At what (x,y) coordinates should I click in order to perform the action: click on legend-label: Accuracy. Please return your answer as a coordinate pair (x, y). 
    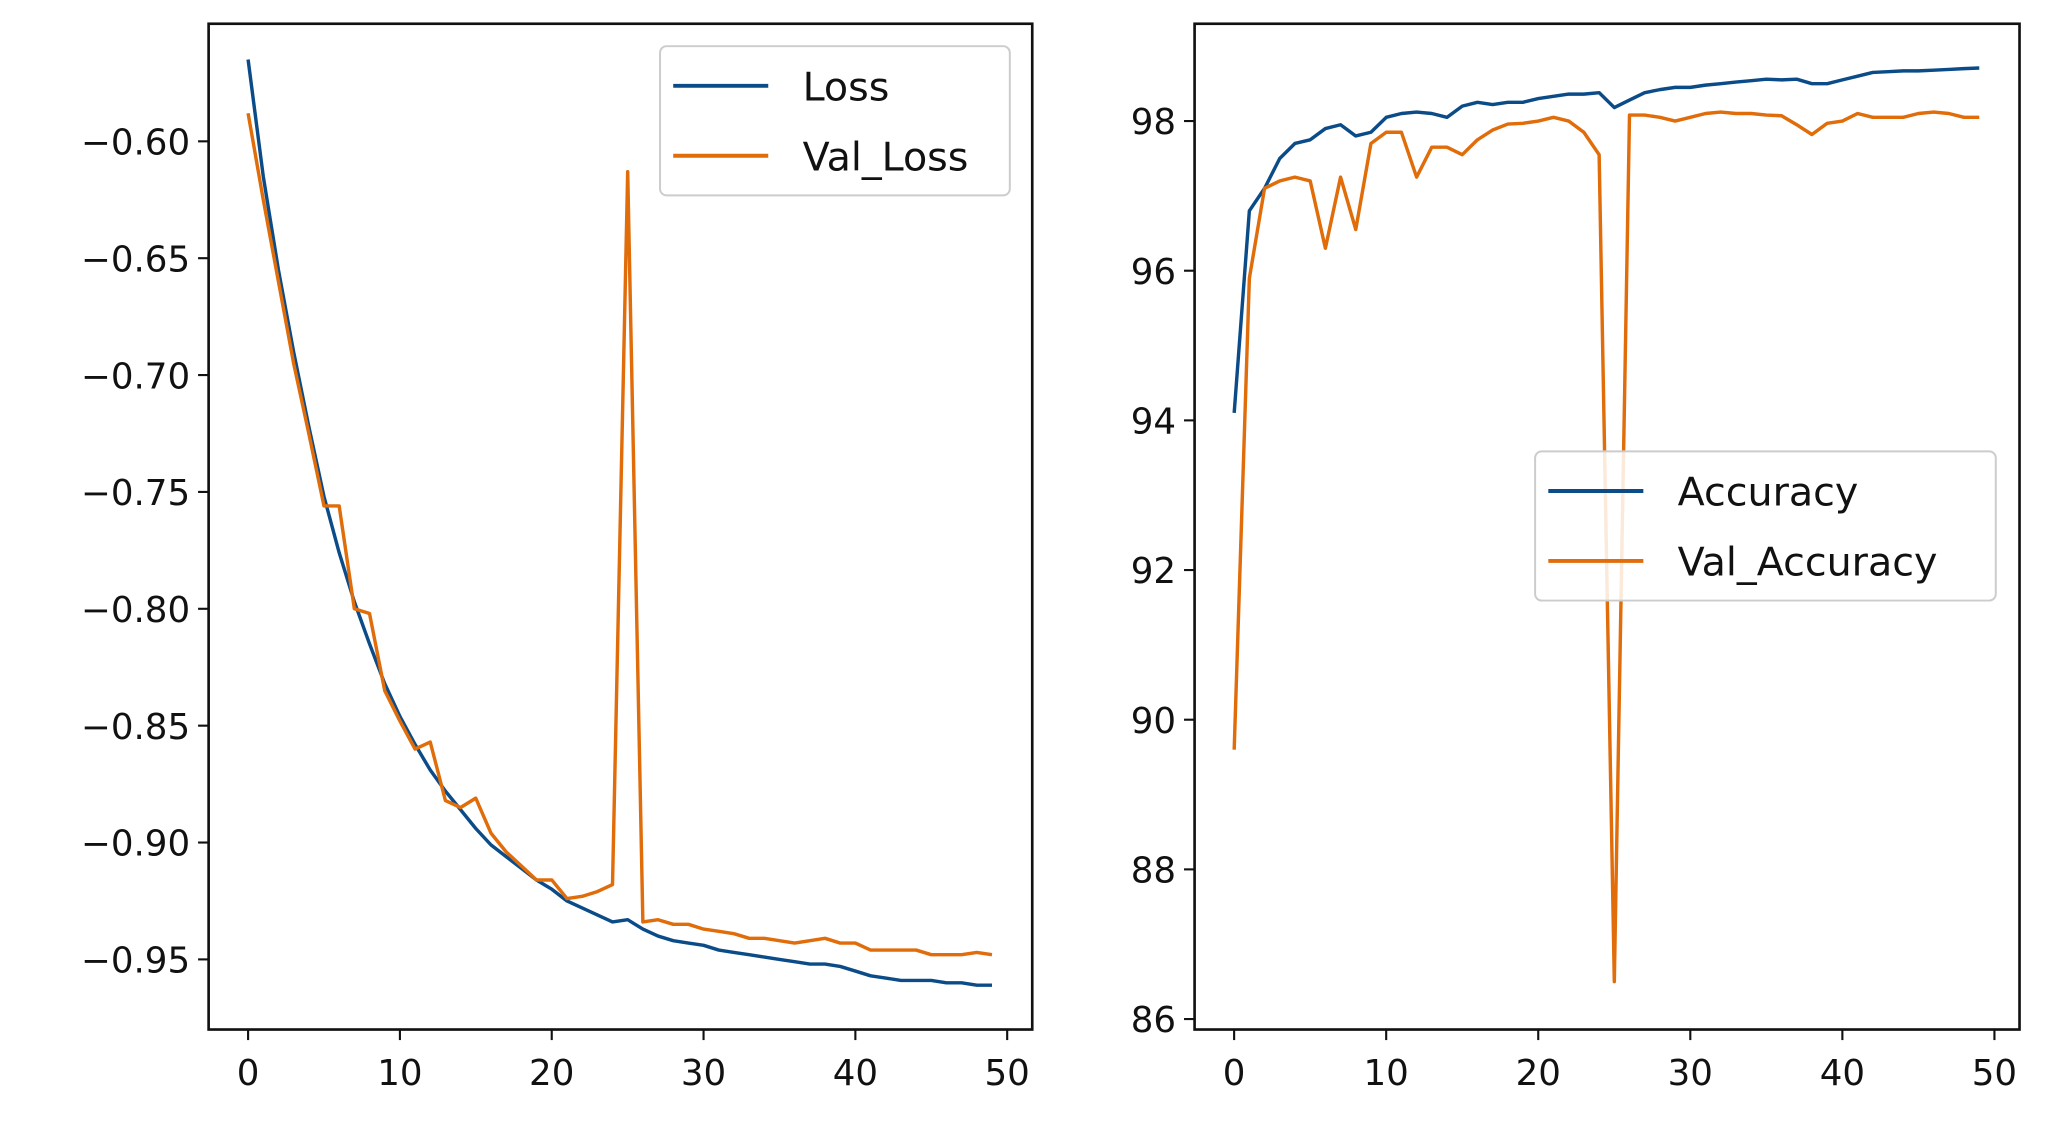
    Looking at the image, I should click on (1768, 493).